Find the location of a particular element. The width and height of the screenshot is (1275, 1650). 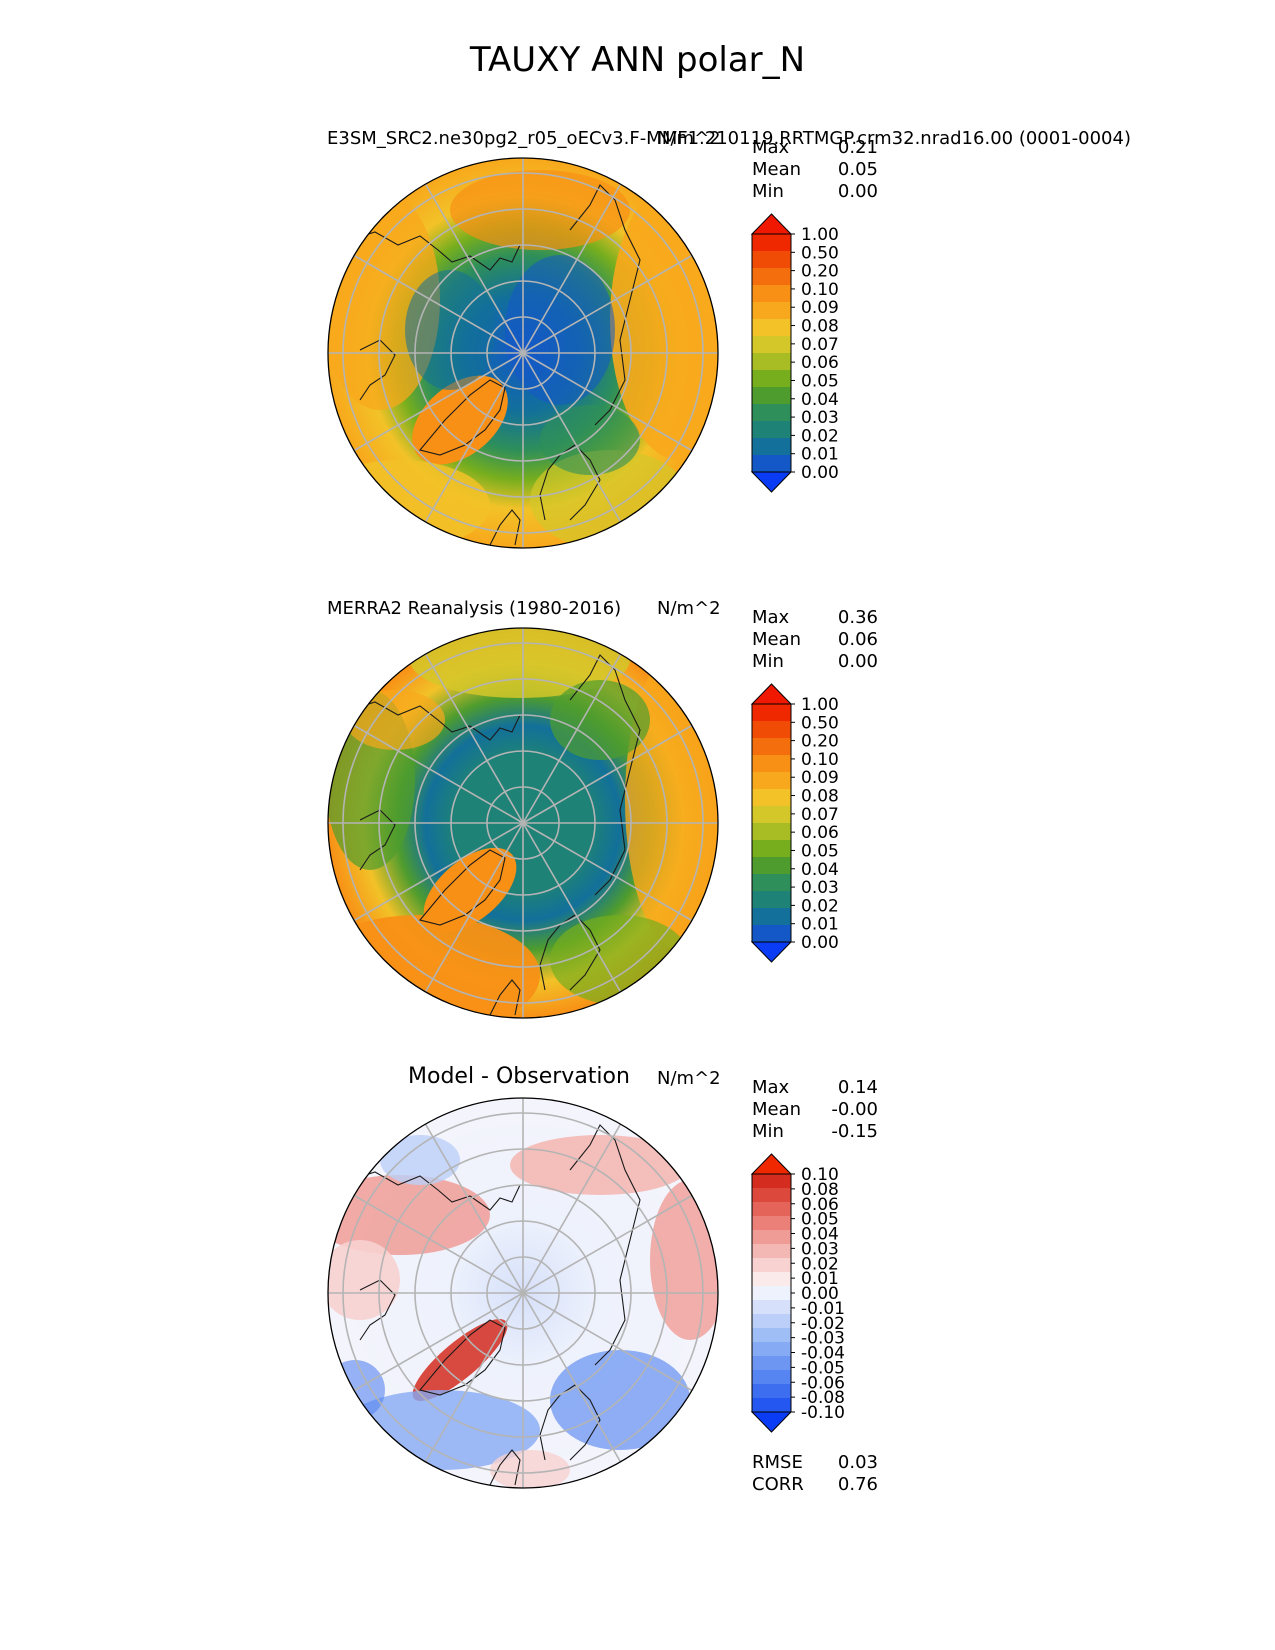

graticule-model is located at coordinates (523, 353).